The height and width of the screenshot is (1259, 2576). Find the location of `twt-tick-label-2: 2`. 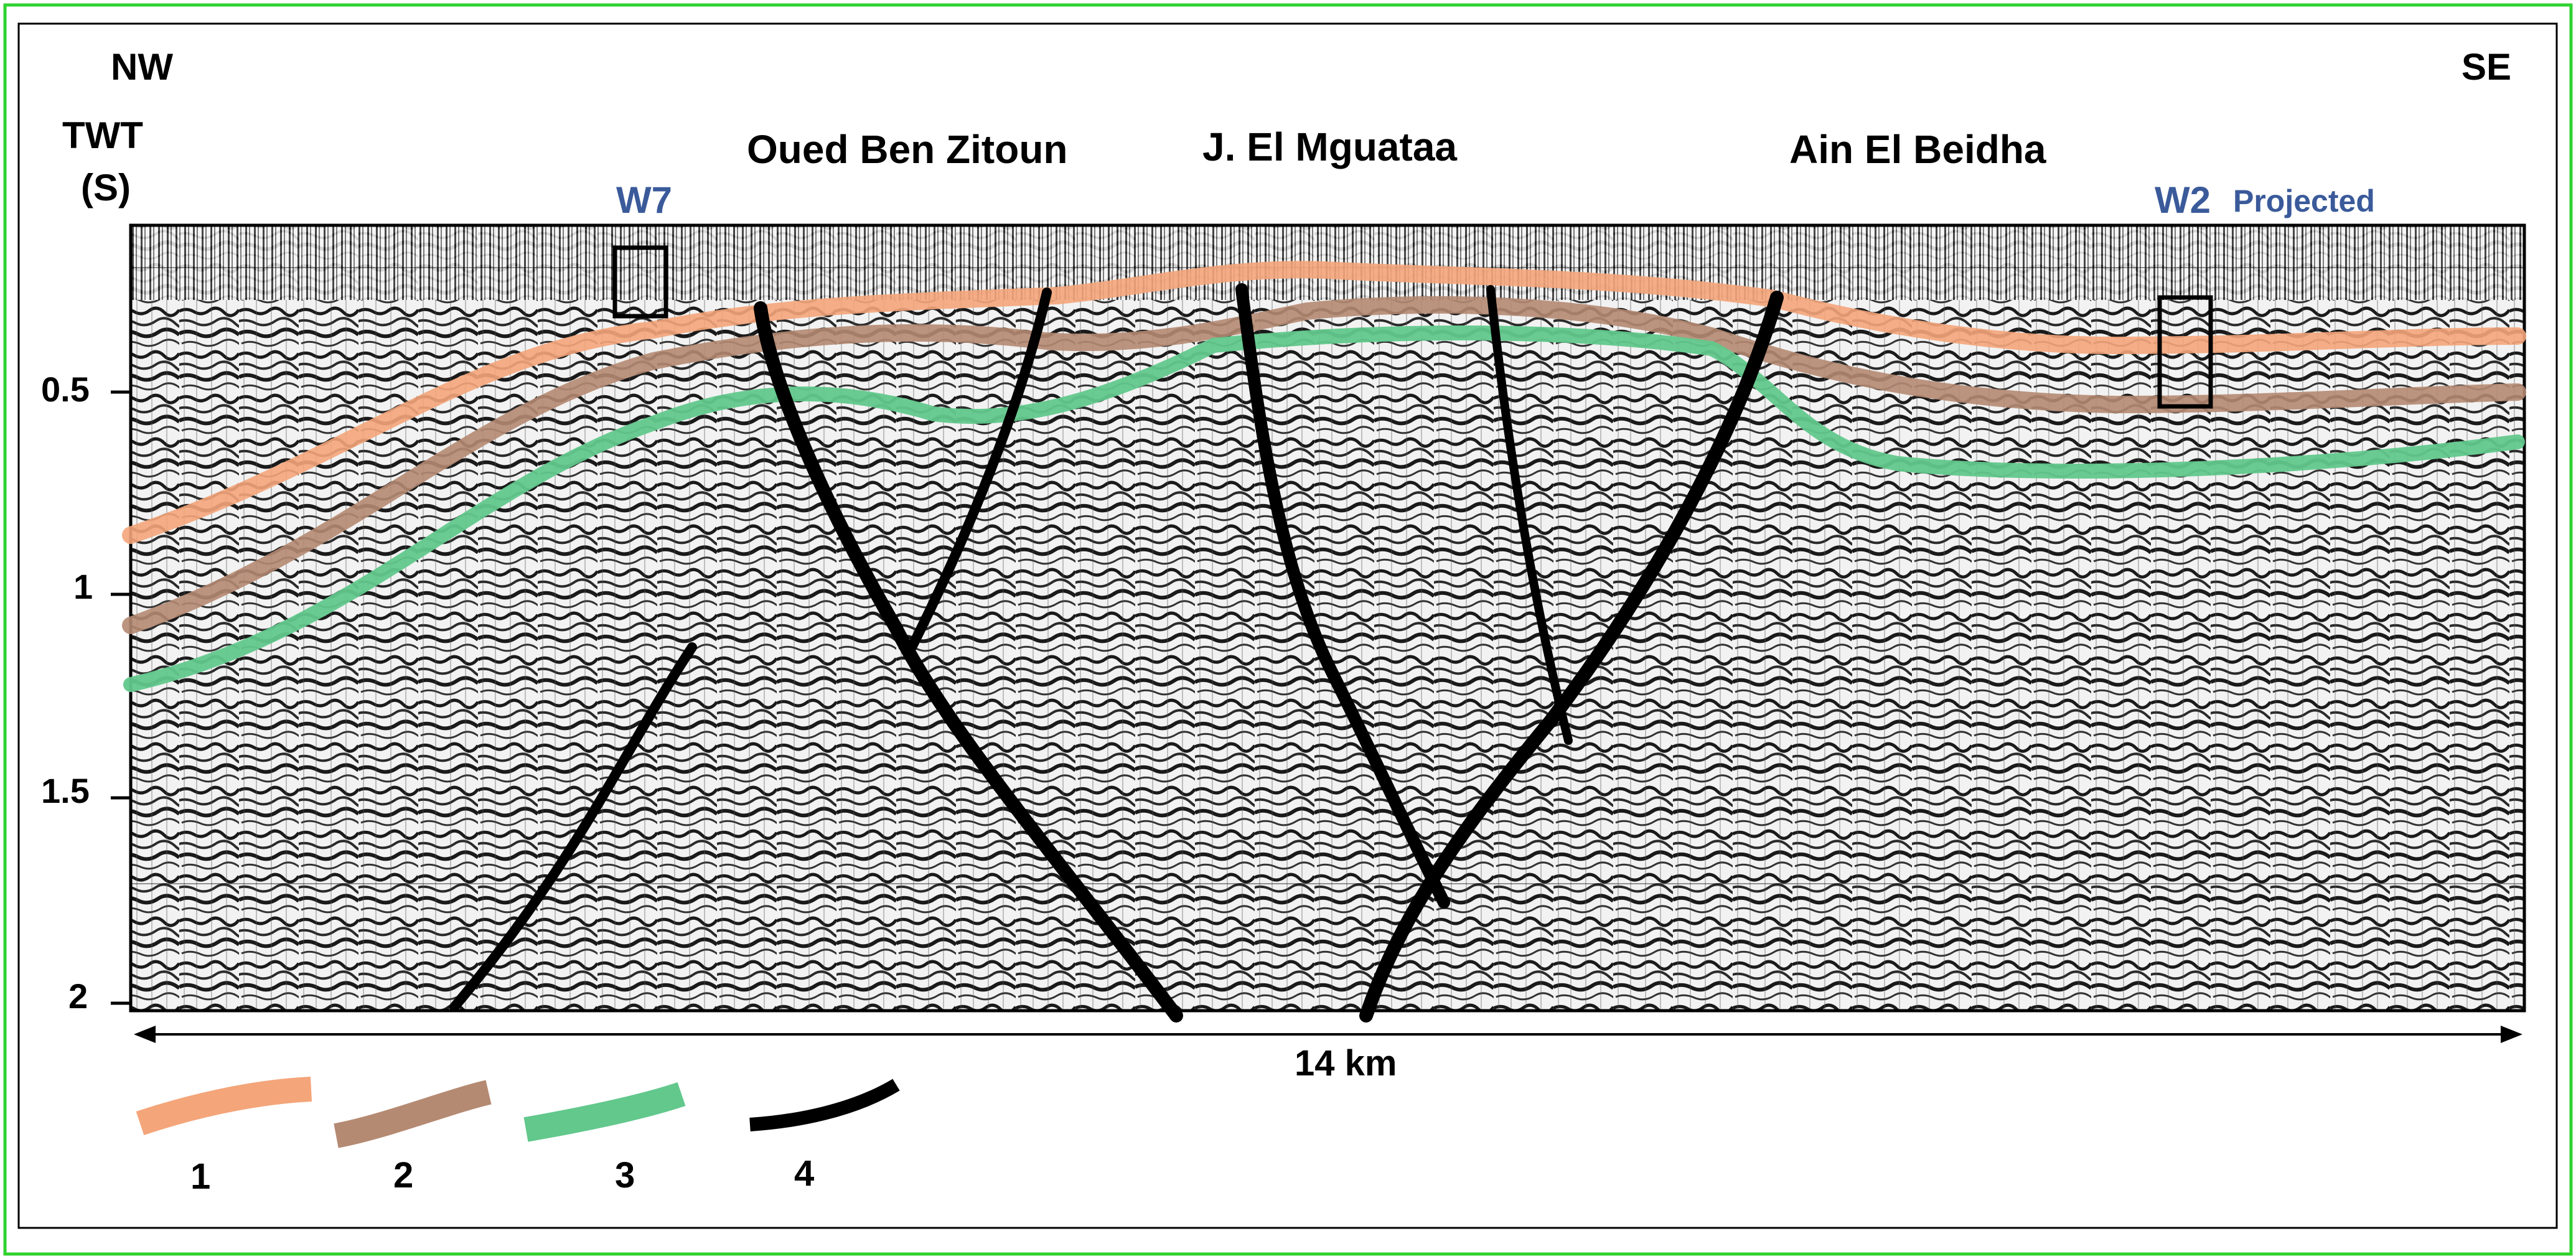

twt-tick-label-2: 2 is located at coordinates (78, 996).